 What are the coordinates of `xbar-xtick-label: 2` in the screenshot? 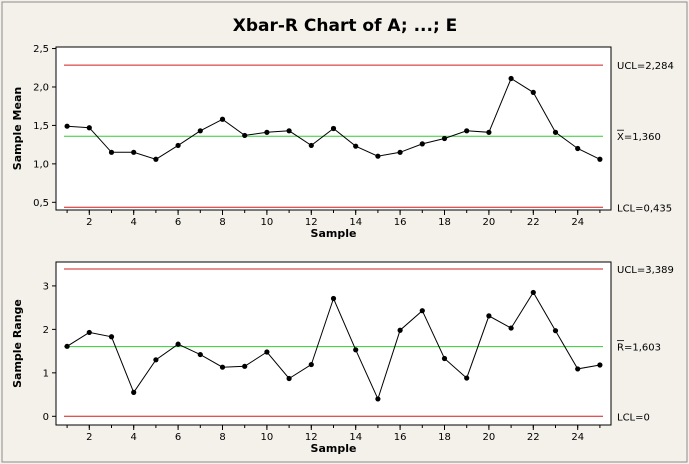 It's located at (89, 222).